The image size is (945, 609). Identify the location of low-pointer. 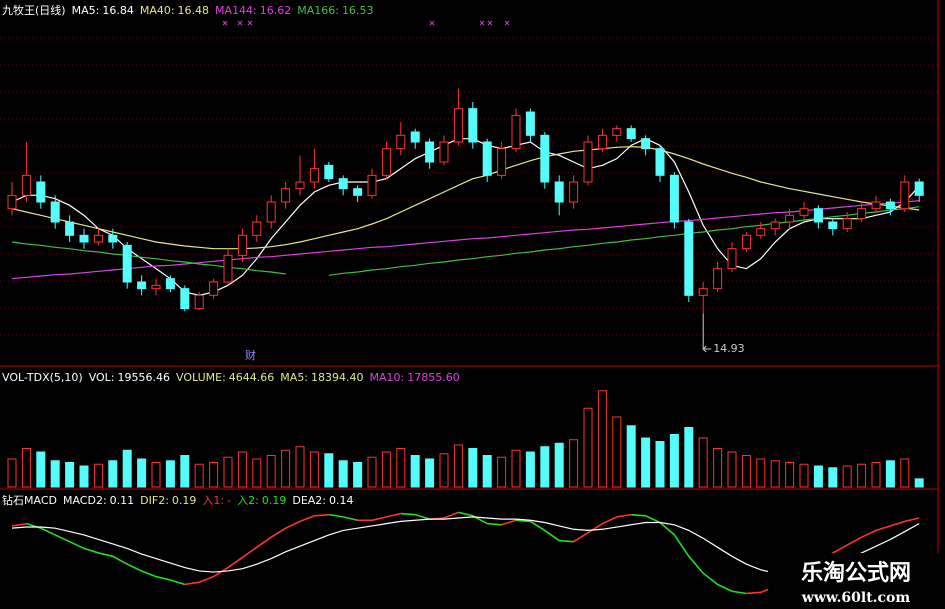
(707, 333).